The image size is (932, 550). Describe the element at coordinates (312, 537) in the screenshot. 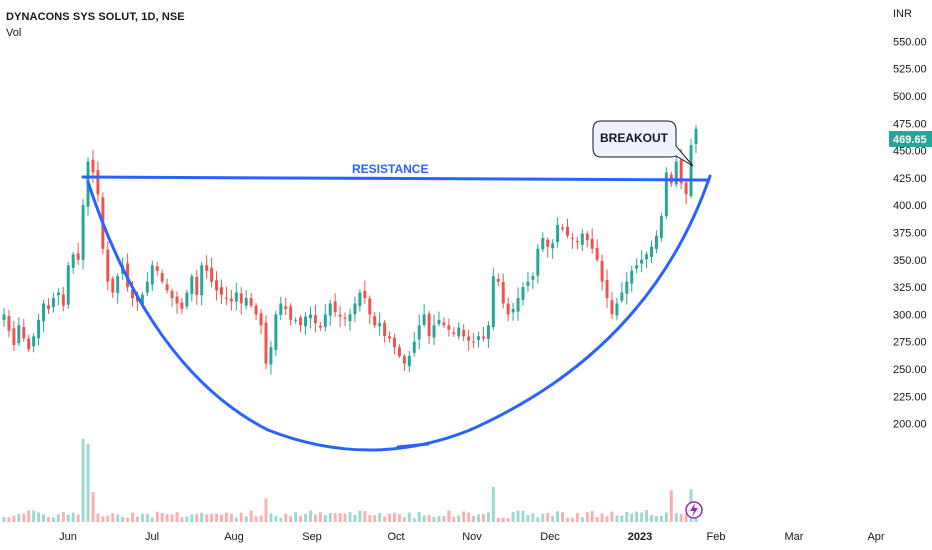

I see `x-tick-label: Sep` at that location.